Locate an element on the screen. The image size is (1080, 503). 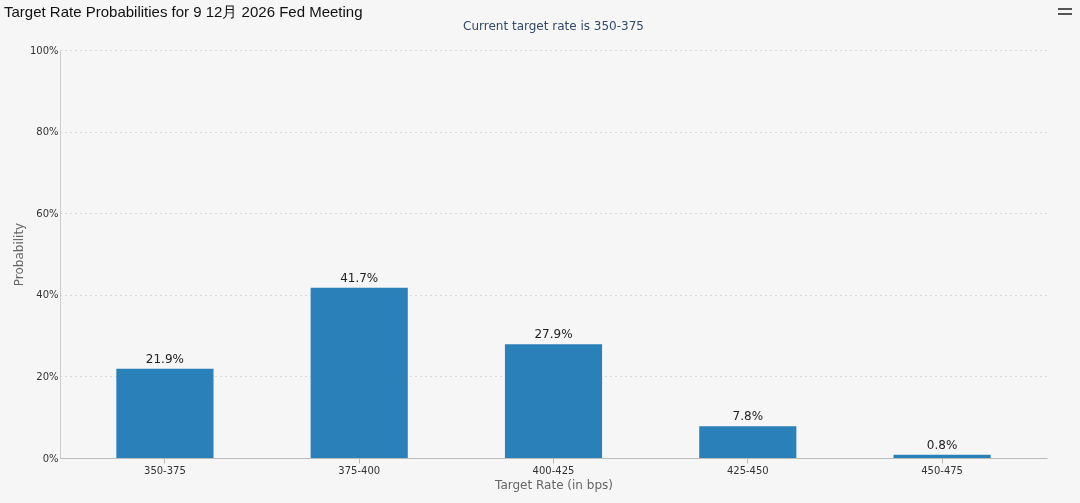
x-tick-label: 375-400 is located at coordinates (359, 470).